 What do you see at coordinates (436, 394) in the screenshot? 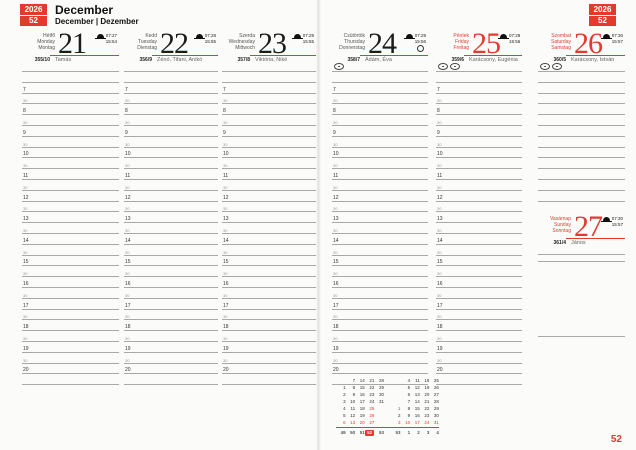
I see `minical-day: 27` at bounding box center [436, 394].